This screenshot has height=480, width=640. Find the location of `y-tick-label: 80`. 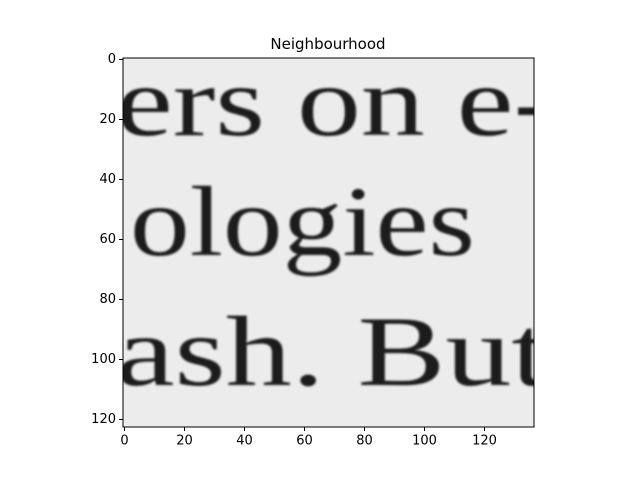

y-tick-label: 80 is located at coordinates (107, 299).